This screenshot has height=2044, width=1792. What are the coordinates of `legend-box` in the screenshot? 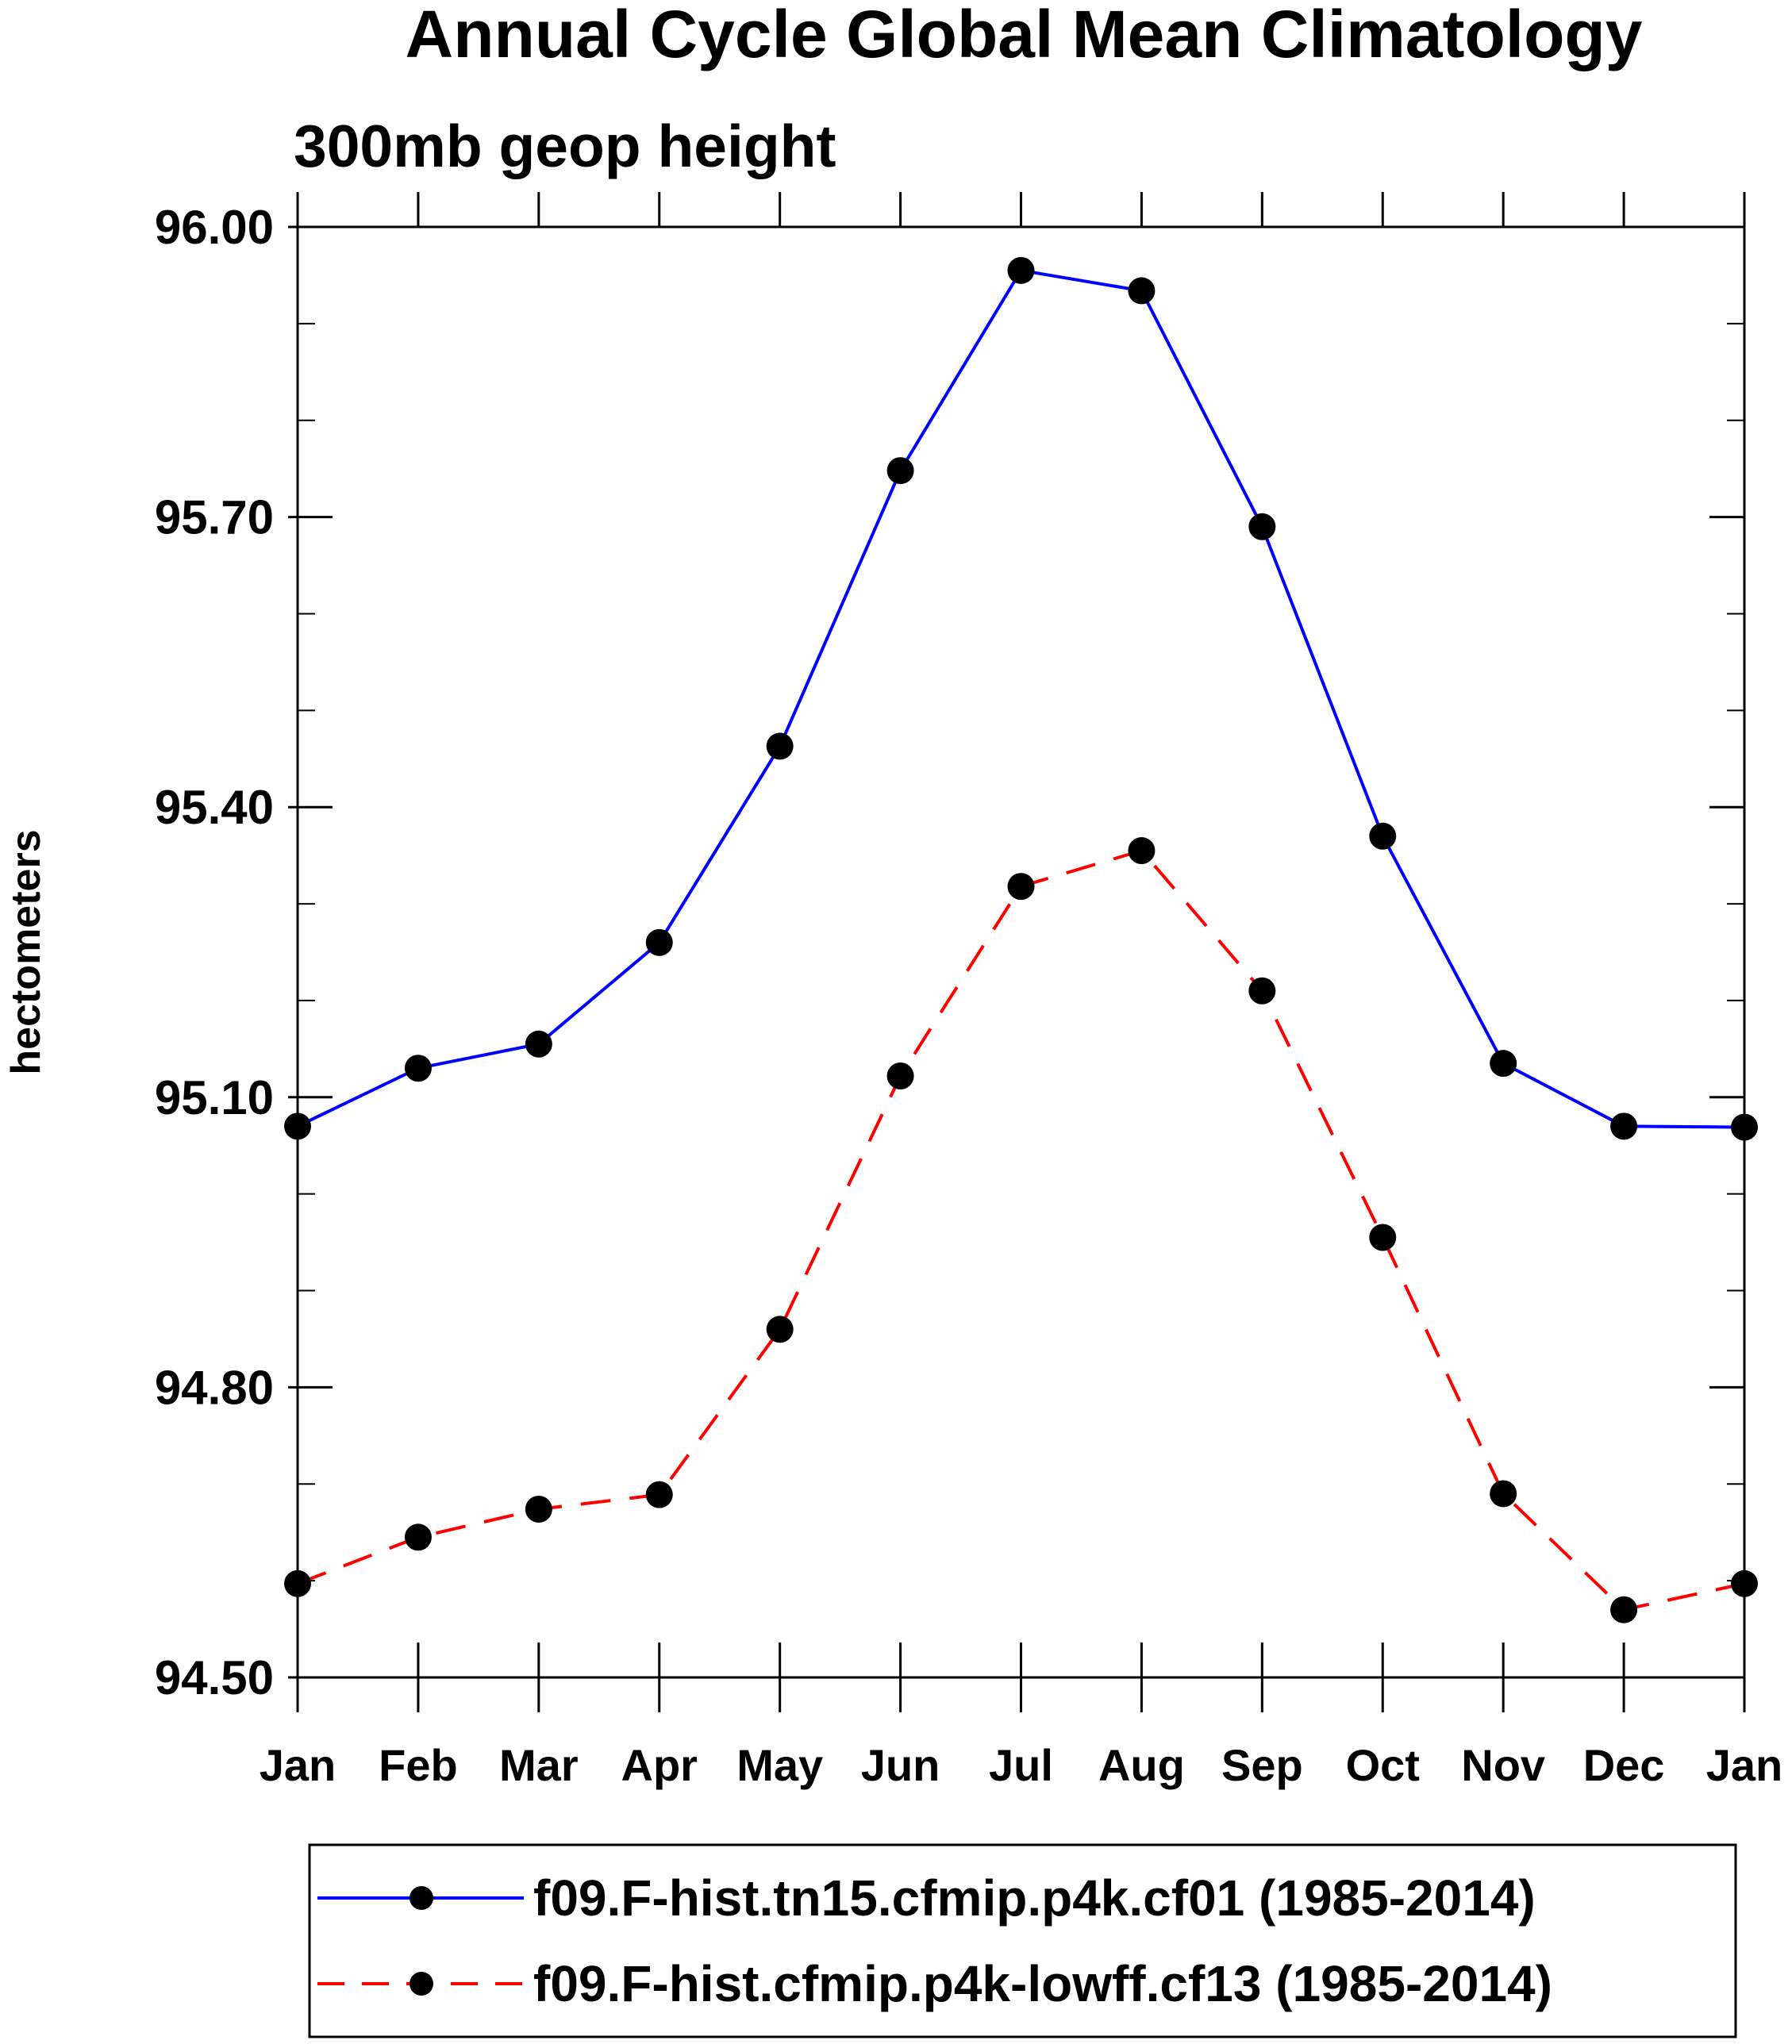 It's located at (1022, 1940).